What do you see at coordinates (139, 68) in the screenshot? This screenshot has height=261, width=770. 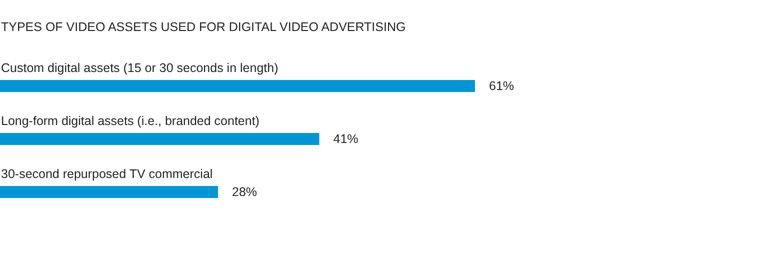 I see `y-tick-label: Custom digital assets (15 or 30 seconds in length)` at bounding box center [139, 68].